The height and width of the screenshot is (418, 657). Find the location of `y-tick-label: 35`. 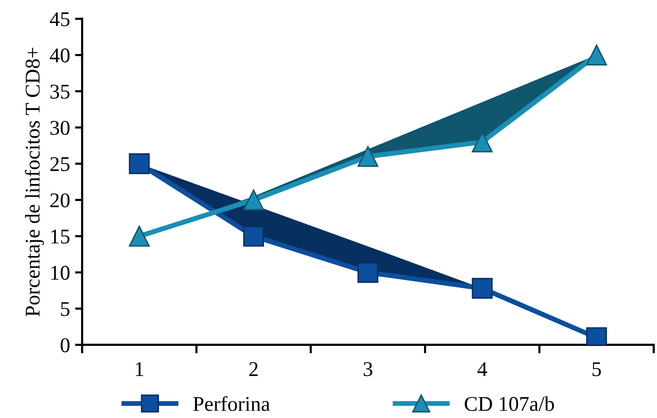

y-tick-label: 35 is located at coordinates (60, 91).